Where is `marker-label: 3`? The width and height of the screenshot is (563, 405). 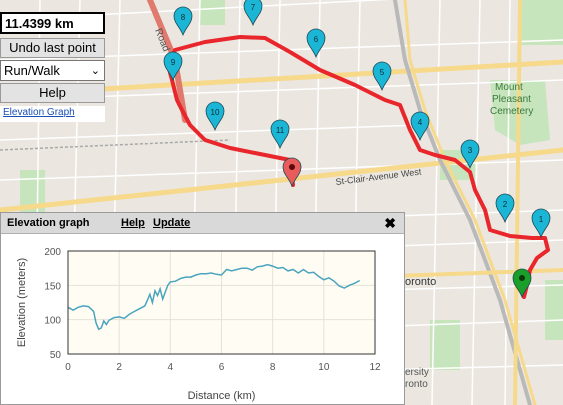 marker-label: 3 is located at coordinates (470, 150).